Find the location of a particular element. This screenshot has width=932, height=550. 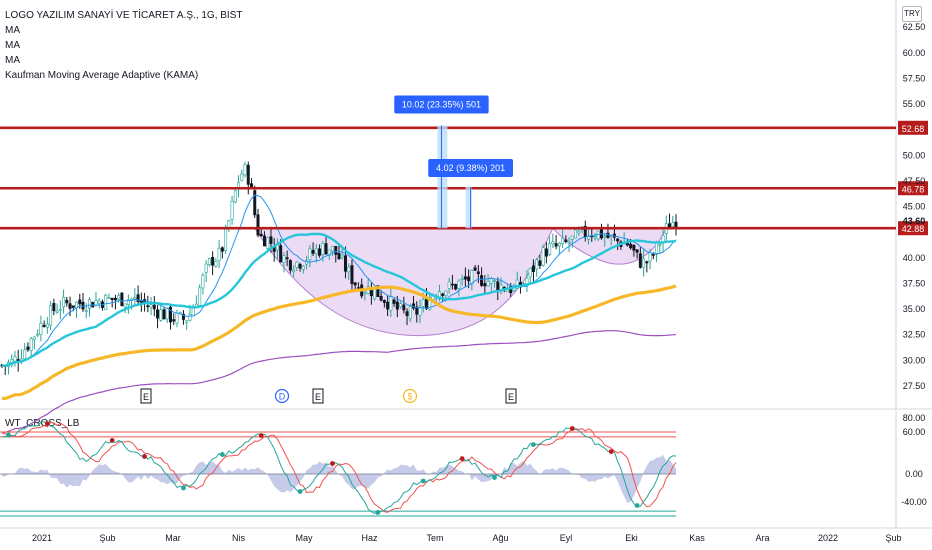

measure-label-bg is located at coordinates (441, 104).